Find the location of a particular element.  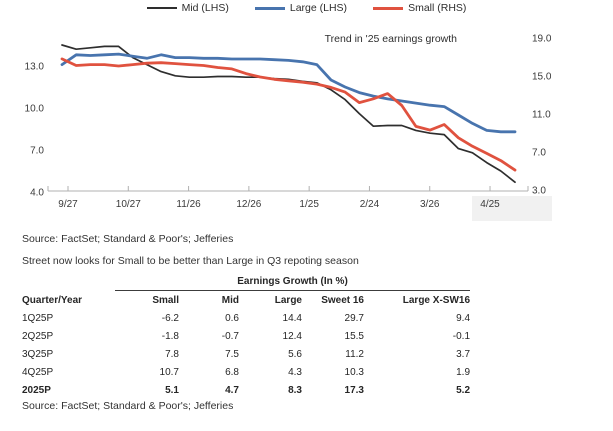

cell: 5.2 is located at coordinates (463, 390).